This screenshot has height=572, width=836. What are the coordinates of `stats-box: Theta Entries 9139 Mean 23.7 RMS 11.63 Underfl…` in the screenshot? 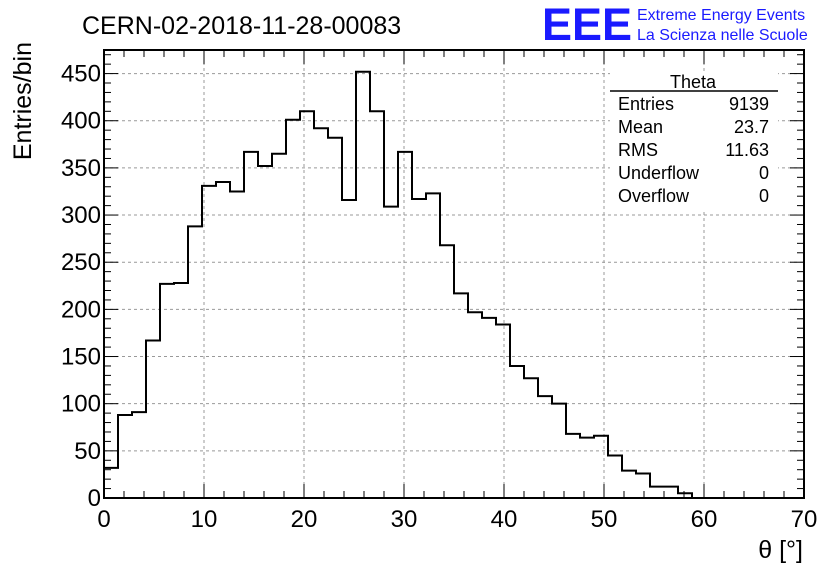 It's located at (694, 141).